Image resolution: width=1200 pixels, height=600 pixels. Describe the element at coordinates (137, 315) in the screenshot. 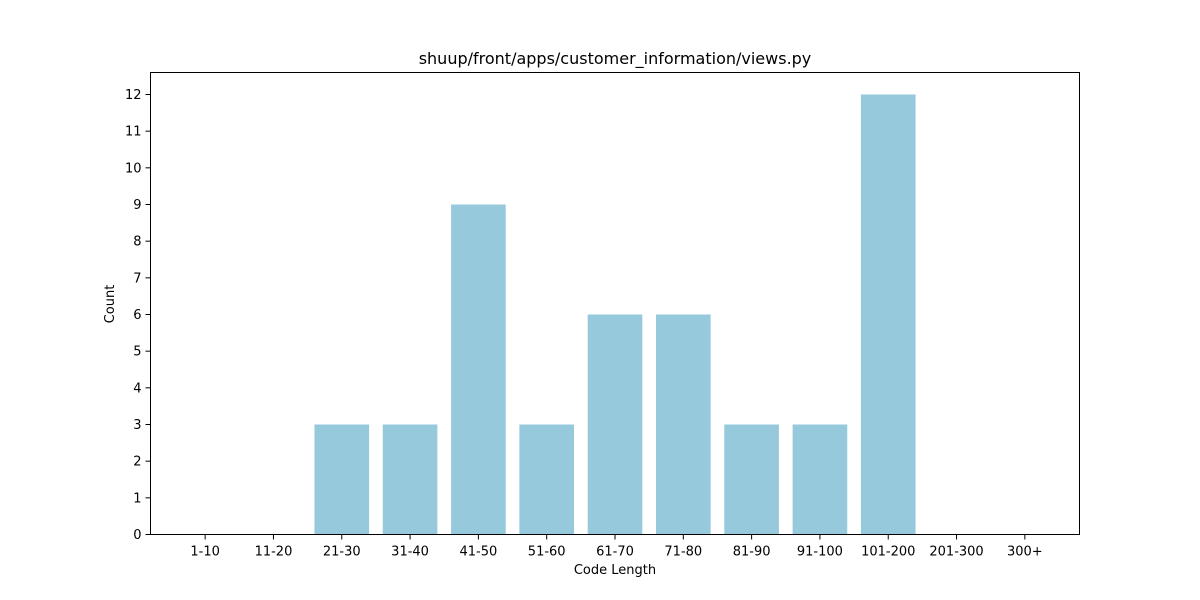

I see `y-tick-label: 6` at that location.